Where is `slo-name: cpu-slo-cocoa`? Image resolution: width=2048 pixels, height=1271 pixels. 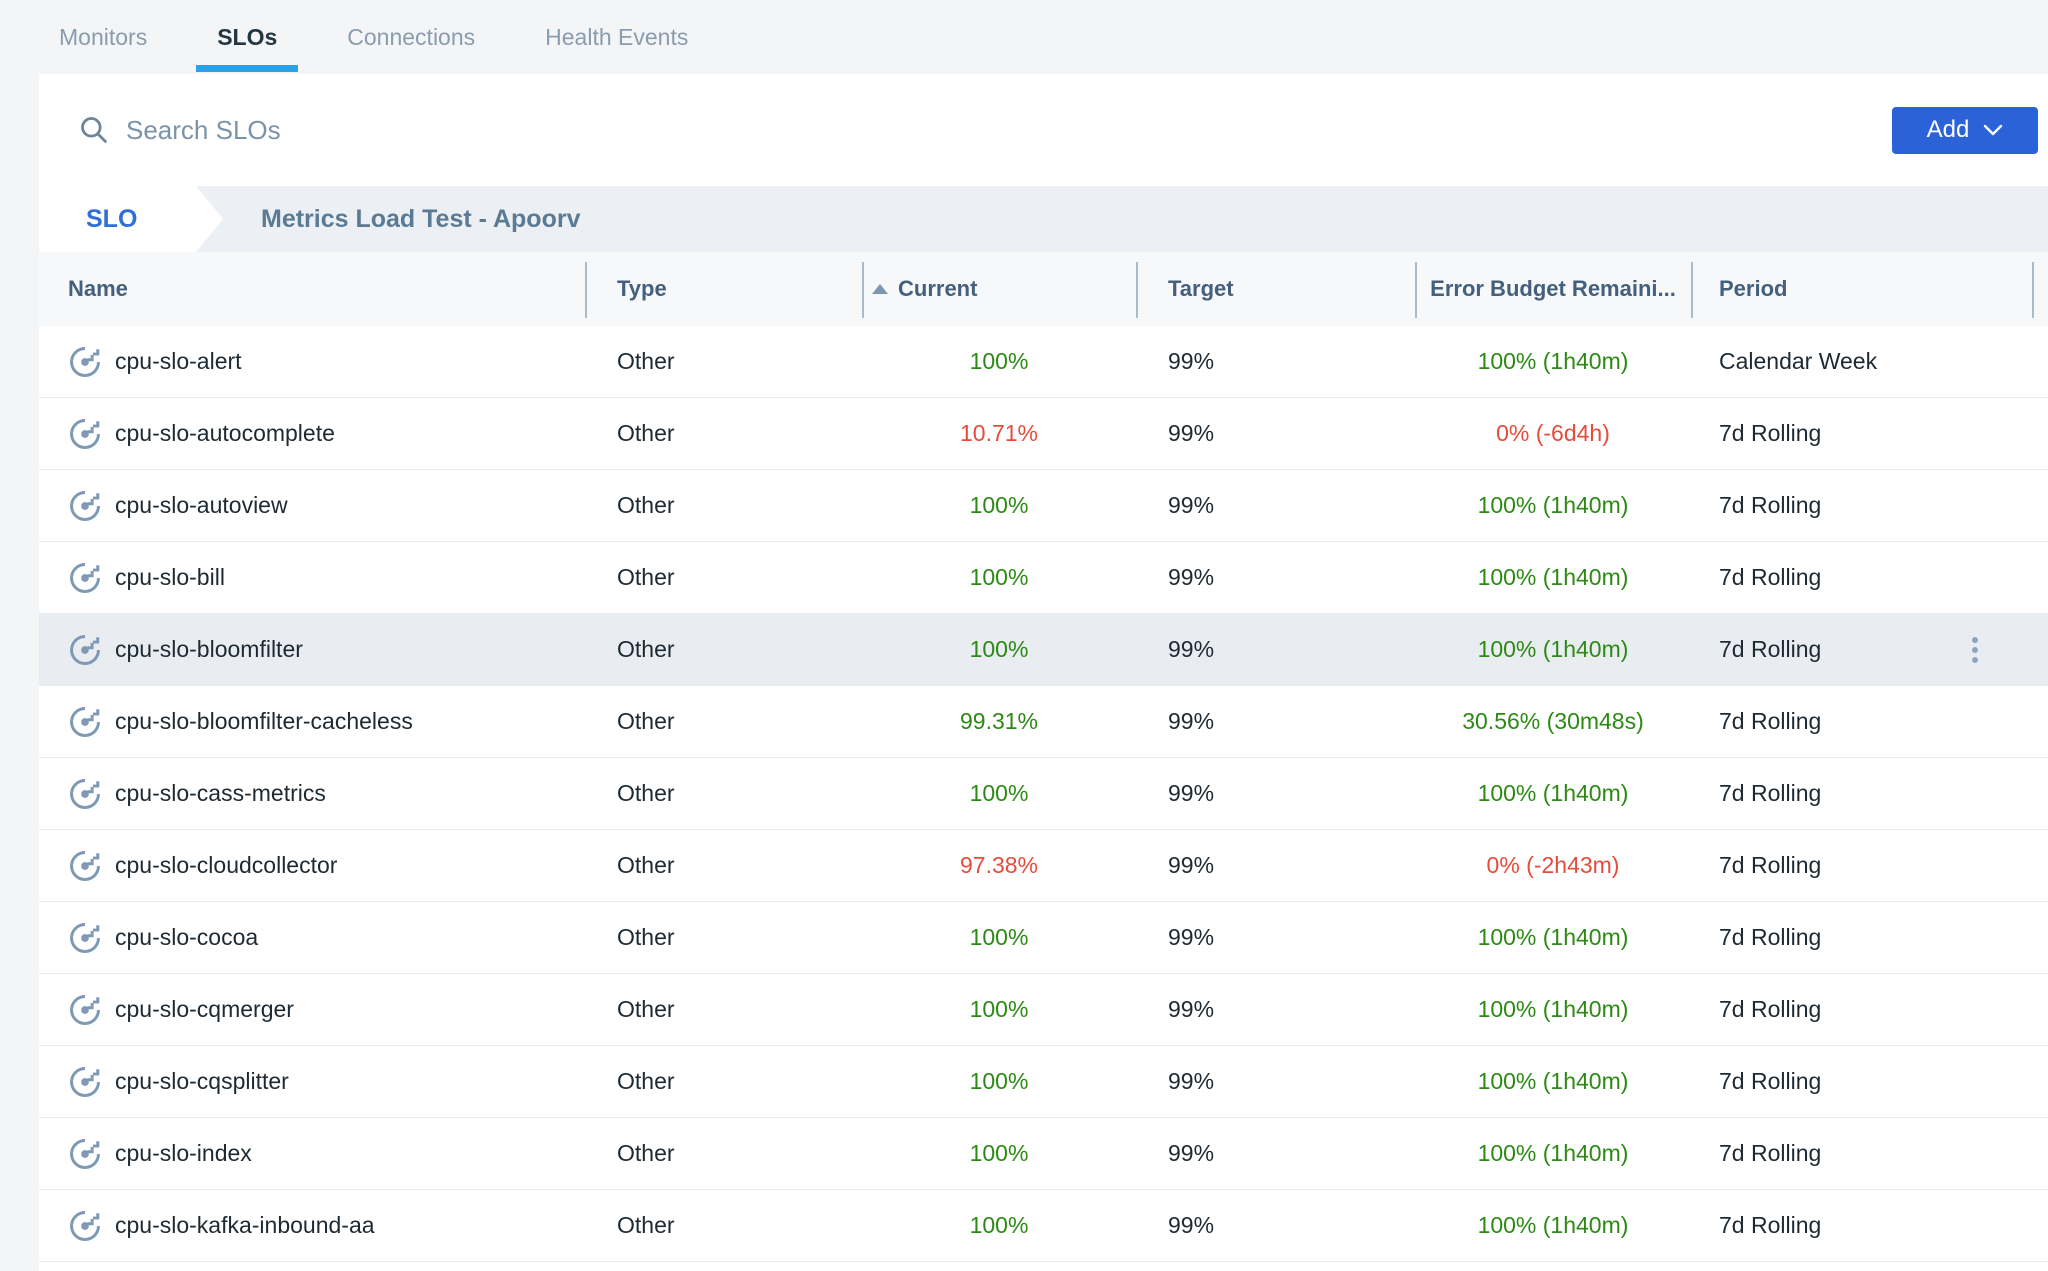 slo-name: cpu-slo-cocoa is located at coordinates (187, 937).